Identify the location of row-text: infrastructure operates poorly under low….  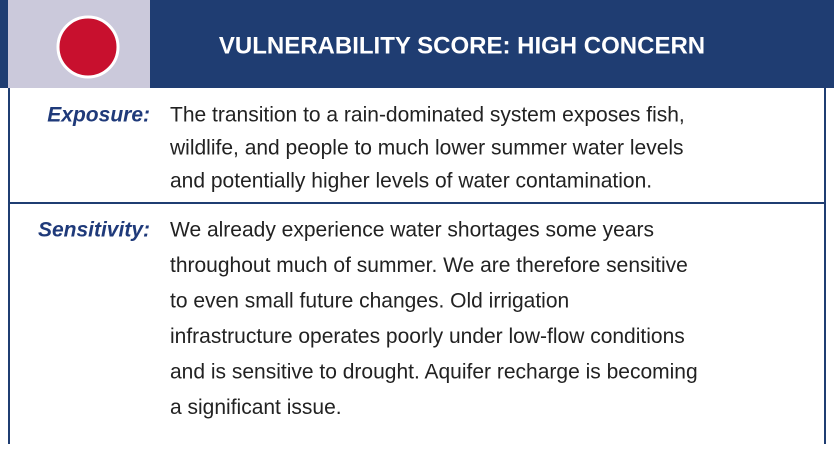
(427, 336).